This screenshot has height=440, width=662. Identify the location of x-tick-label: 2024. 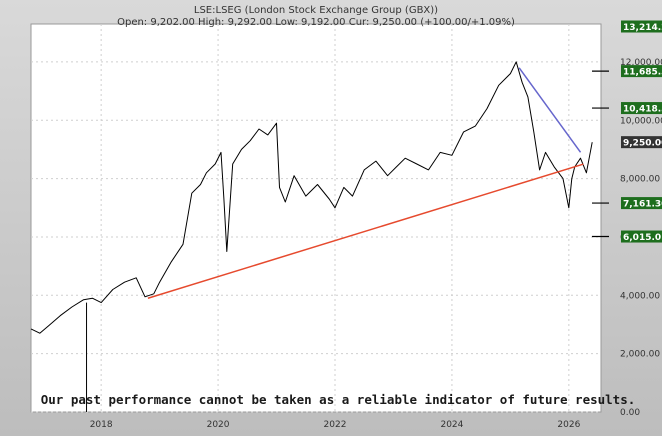
(451, 425).